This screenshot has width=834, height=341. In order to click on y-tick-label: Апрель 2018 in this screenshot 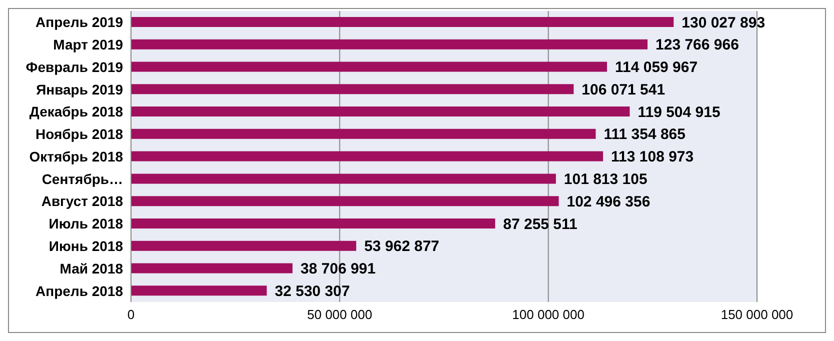, I will do `click(80, 290)`.